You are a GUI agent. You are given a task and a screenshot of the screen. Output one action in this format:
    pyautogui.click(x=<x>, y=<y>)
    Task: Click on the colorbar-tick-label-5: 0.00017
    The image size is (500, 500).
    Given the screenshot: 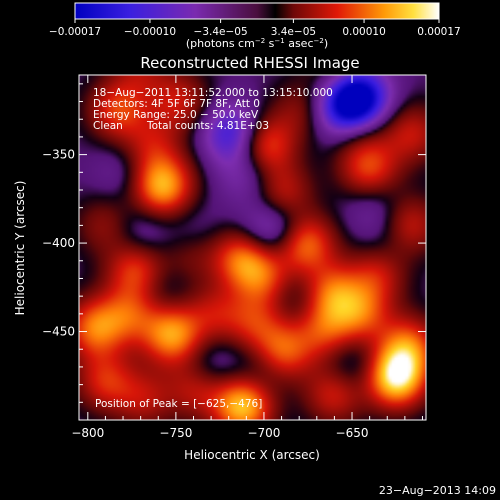 What is the action you would take?
    pyautogui.click(x=438, y=32)
    